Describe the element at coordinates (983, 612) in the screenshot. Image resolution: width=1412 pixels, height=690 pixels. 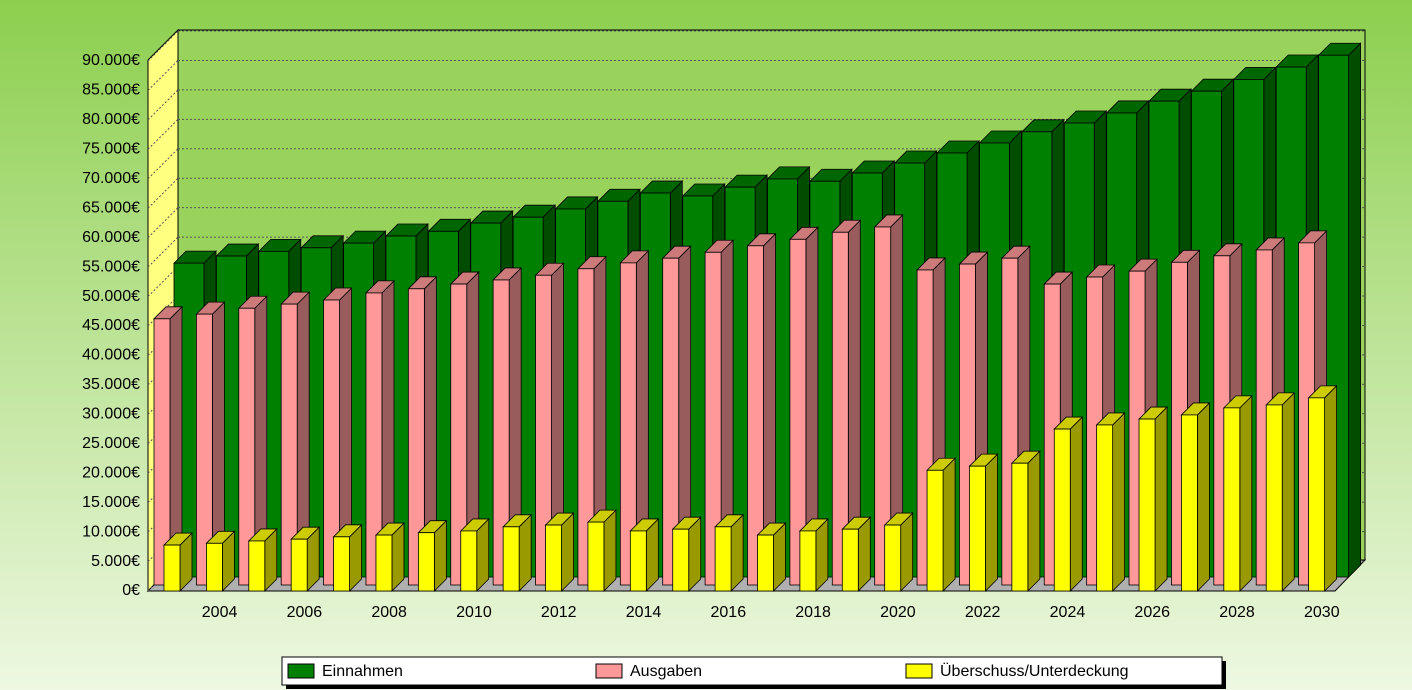
I see `x-tick-label: 2022` at that location.